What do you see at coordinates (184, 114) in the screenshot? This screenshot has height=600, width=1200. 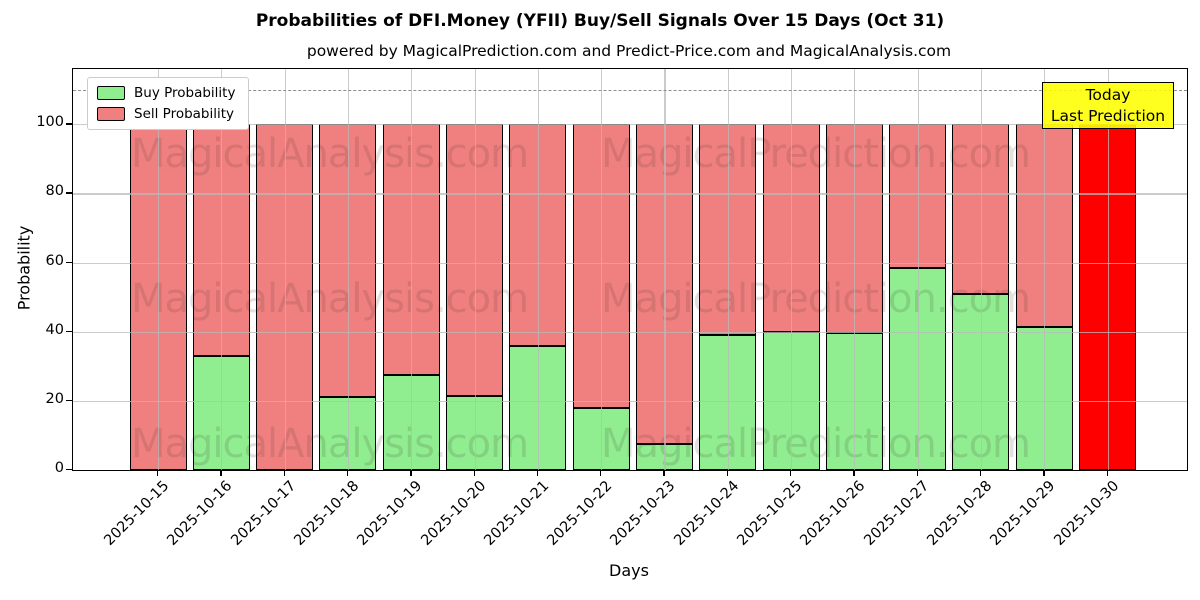 I see `legend-label: Sell Probability` at bounding box center [184, 114].